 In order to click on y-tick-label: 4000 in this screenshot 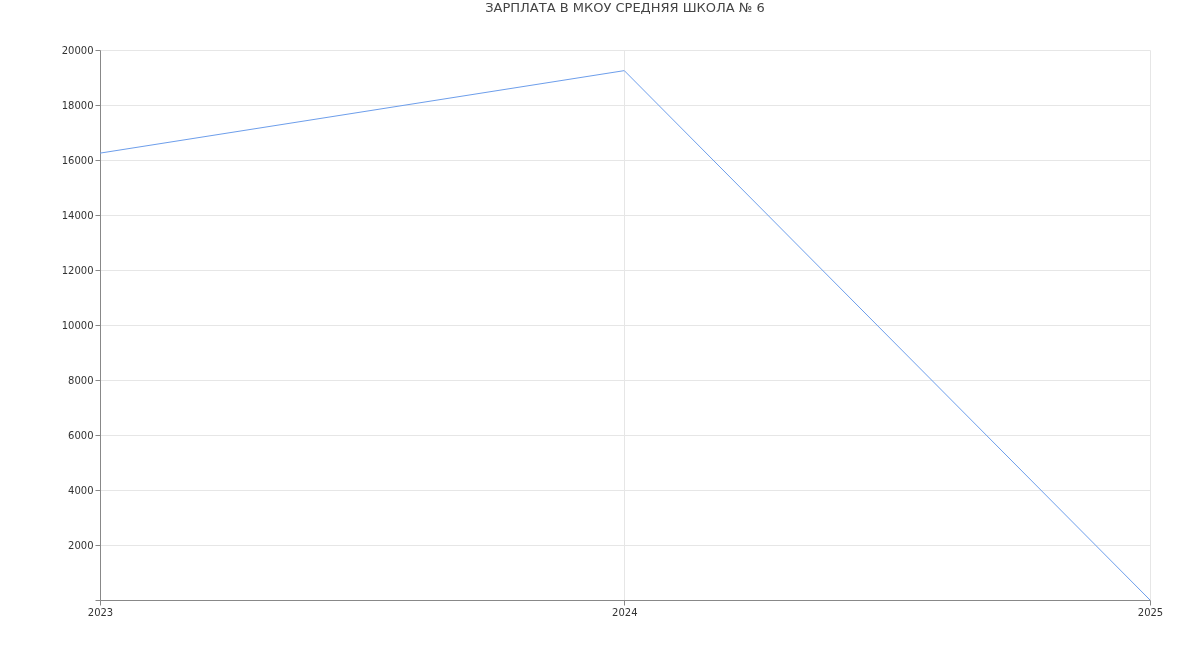, I will do `click(81, 490)`.